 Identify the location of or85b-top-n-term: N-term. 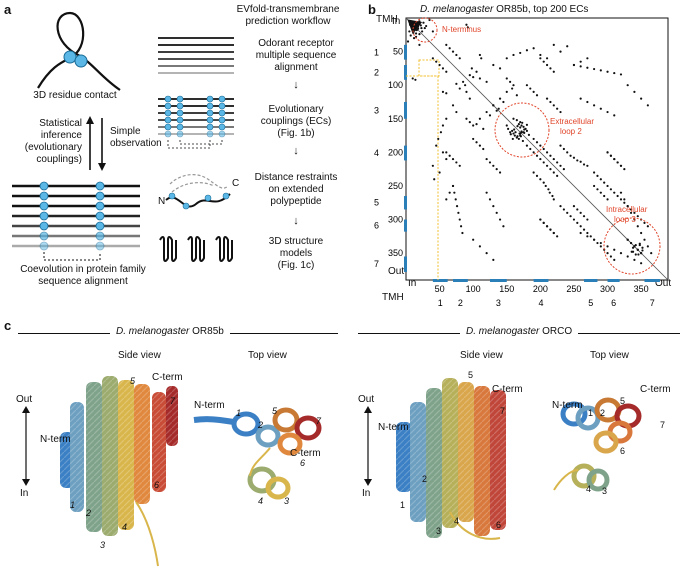
(209, 405).